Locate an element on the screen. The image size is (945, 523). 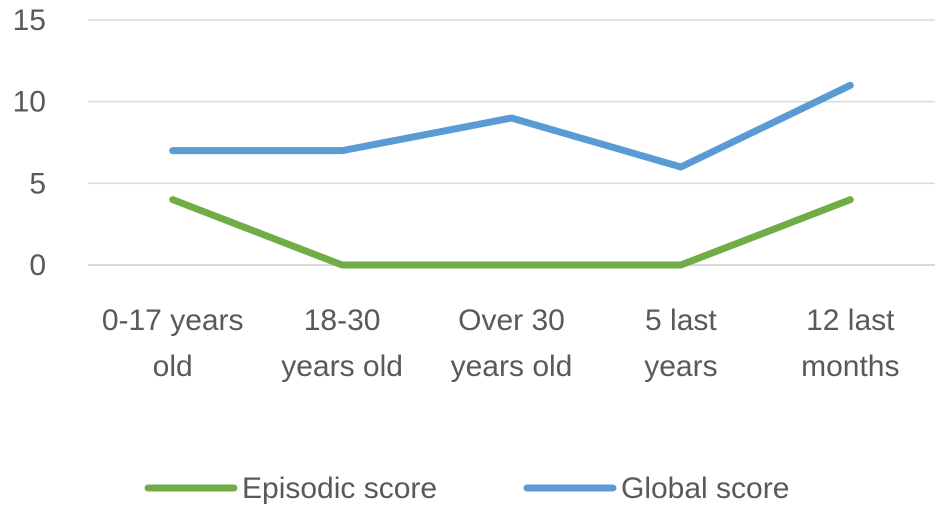
series-line-episodic-score is located at coordinates (511, 232).